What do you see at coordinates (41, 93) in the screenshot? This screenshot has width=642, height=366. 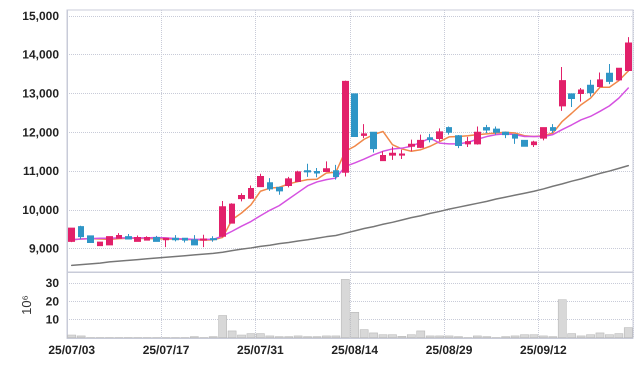 I see `y-tick-label: 13,000` at bounding box center [41, 93].